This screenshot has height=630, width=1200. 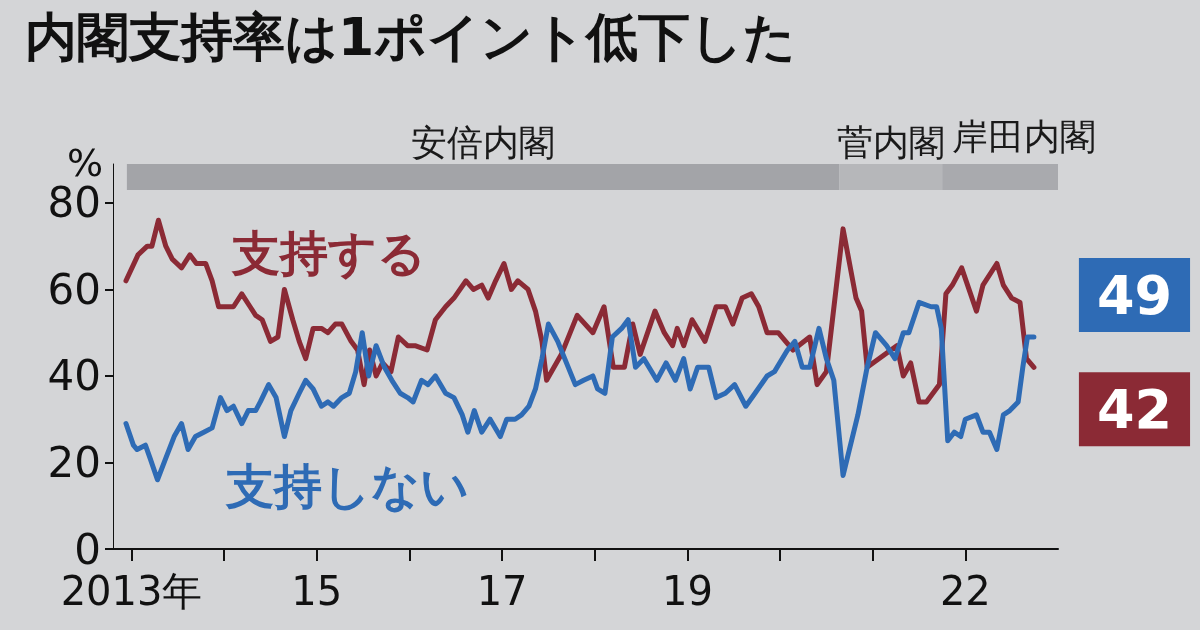 I want to click on y-tick-label: 60, so click(x=74, y=289).